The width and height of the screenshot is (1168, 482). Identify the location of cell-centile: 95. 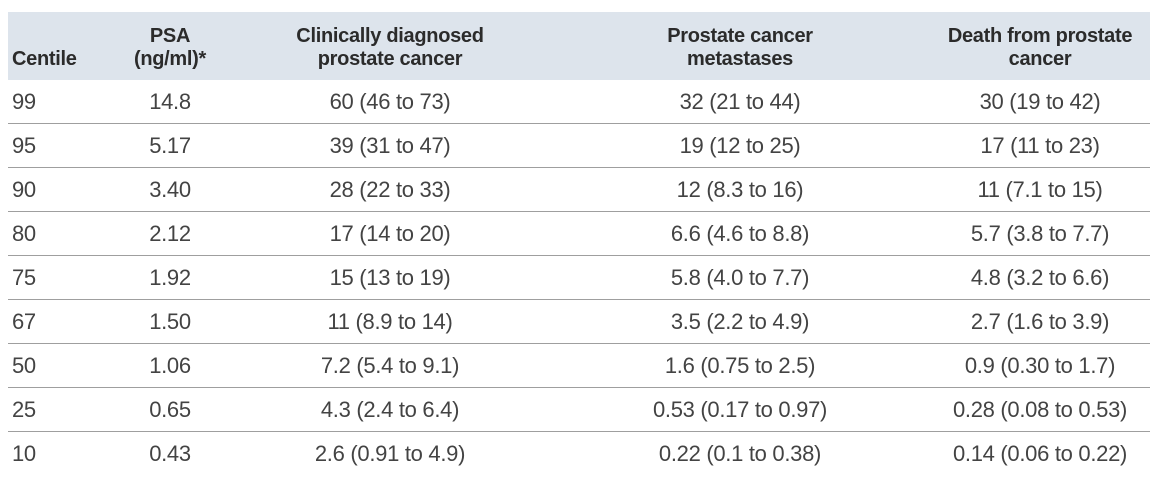
(59, 145).